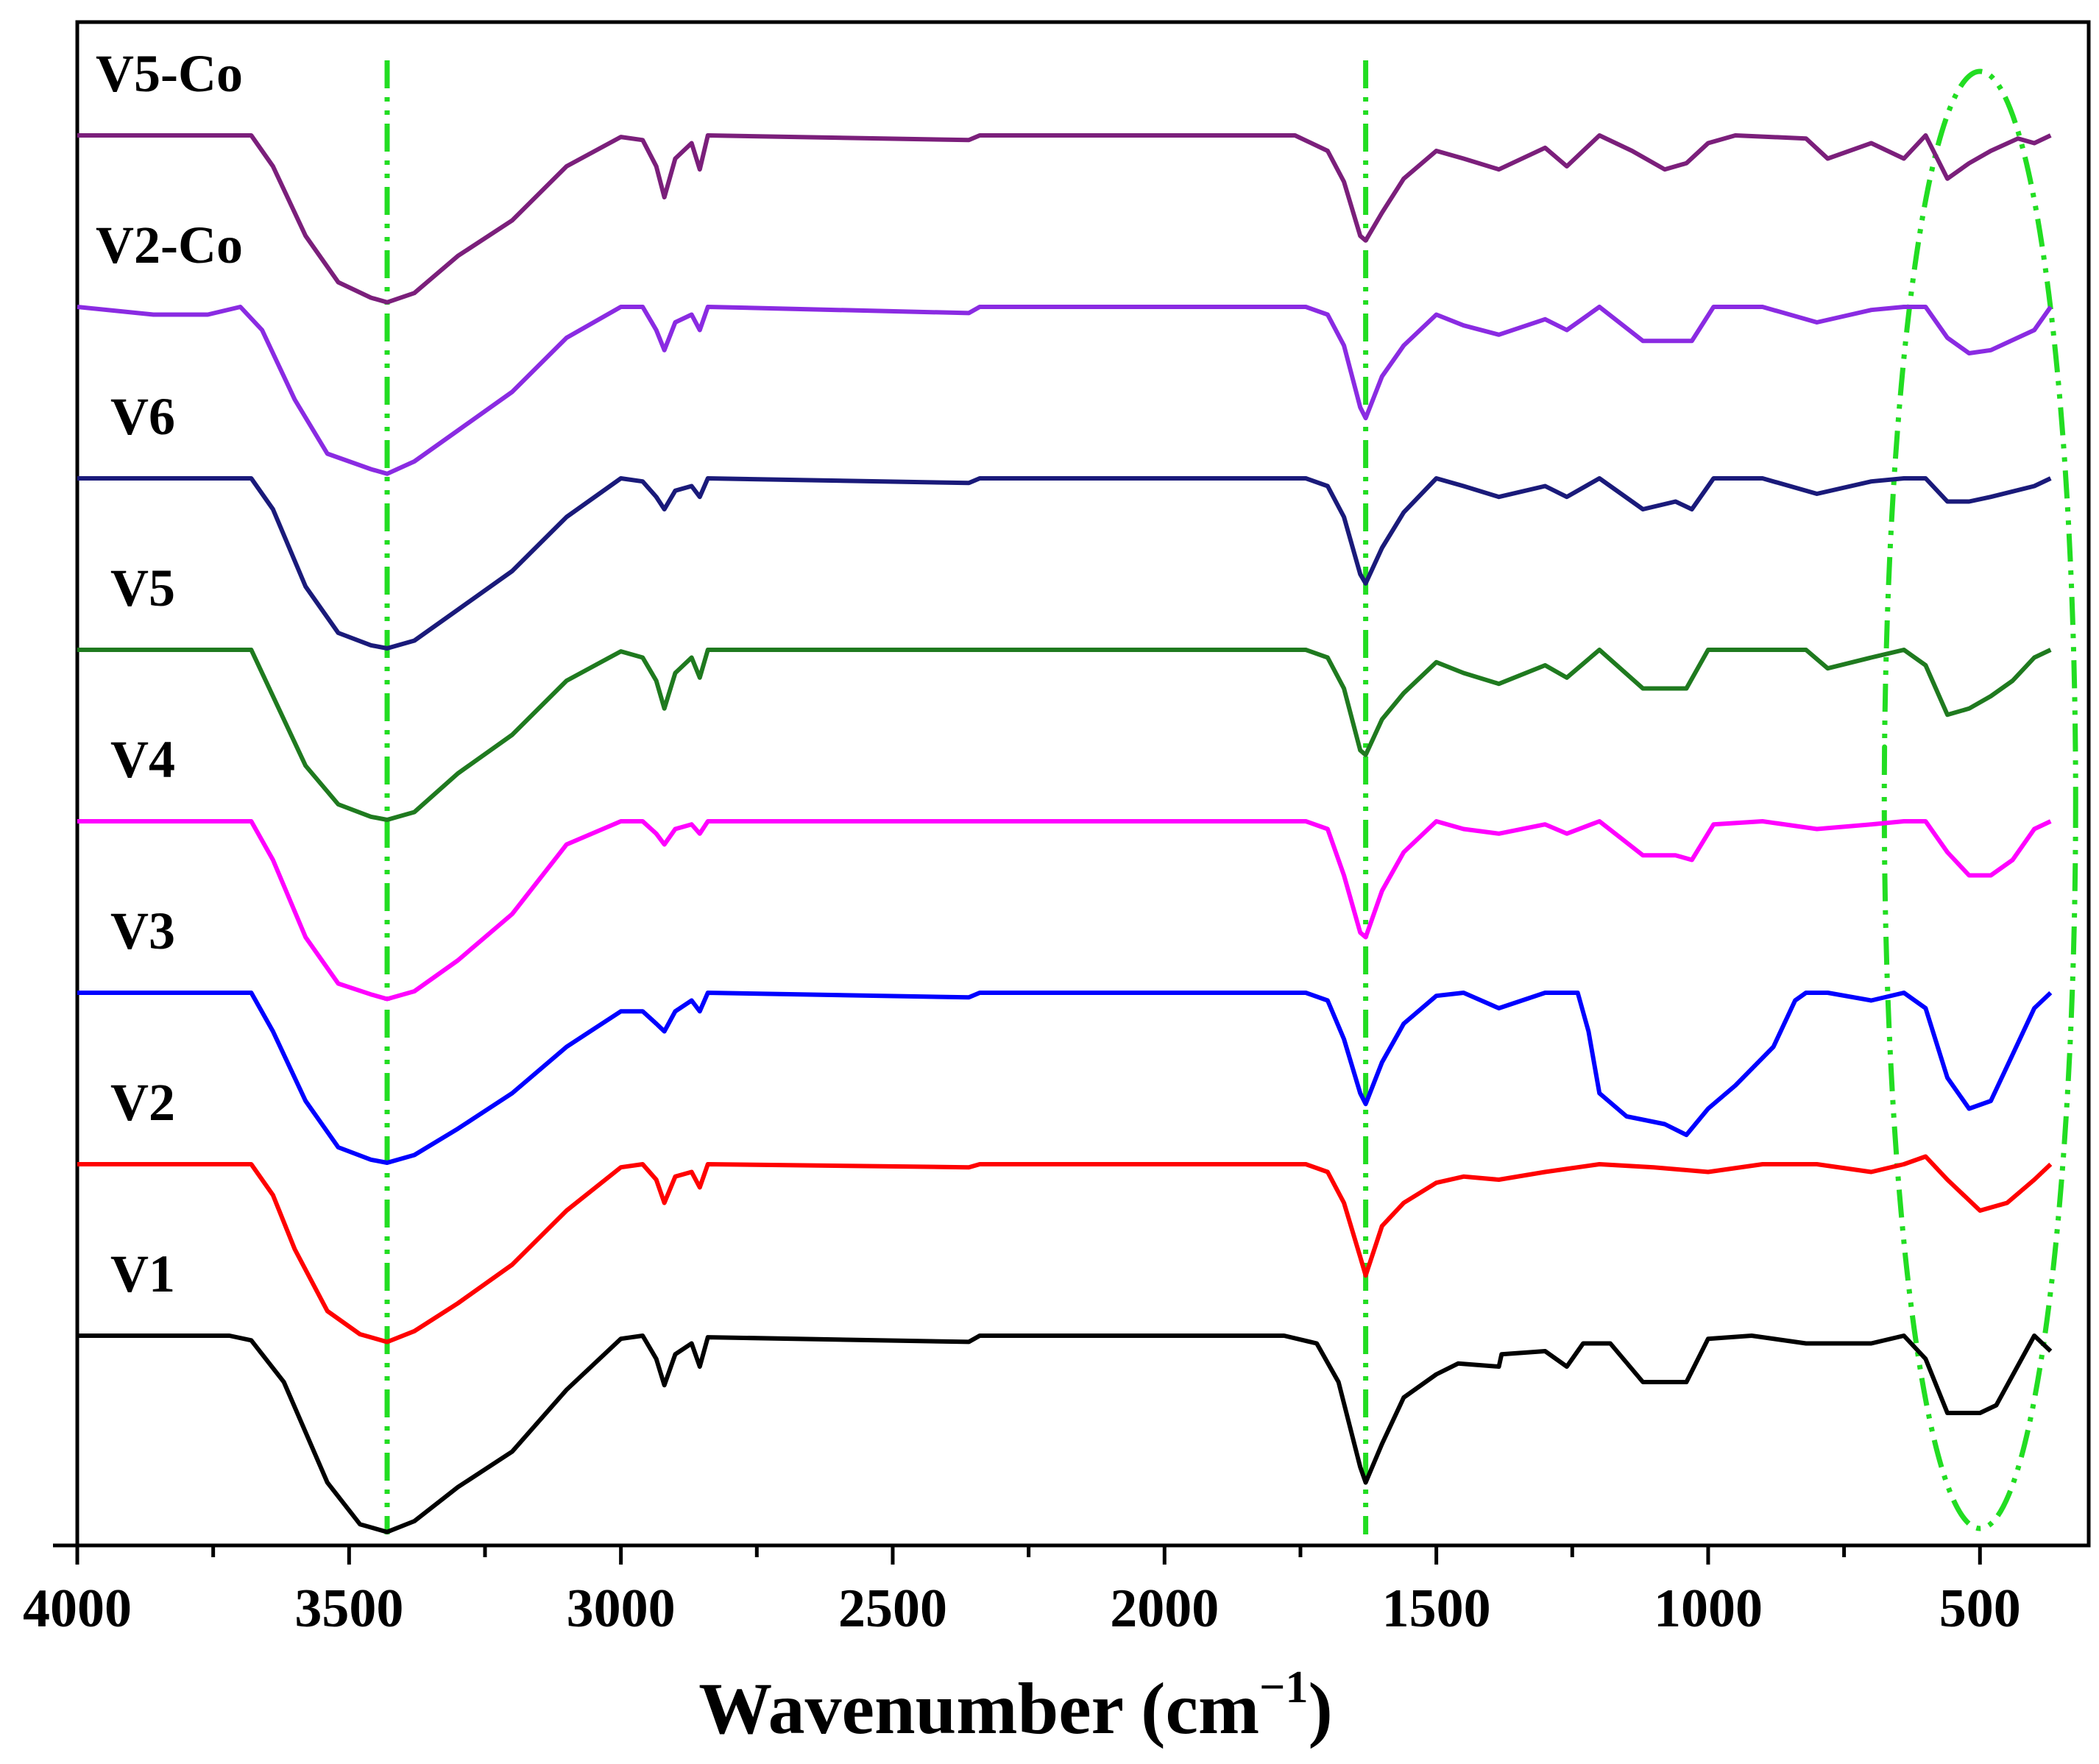  What do you see at coordinates (1979, 799) in the screenshot?
I see `highlight-ellipse` at bounding box center [1979, 799].